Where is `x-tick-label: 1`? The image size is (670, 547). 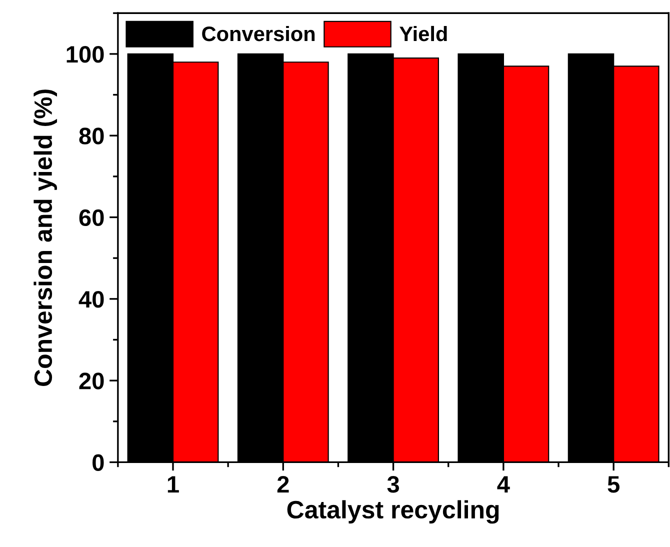
x-tick-label: 1 is located at coordinates (173, 484).